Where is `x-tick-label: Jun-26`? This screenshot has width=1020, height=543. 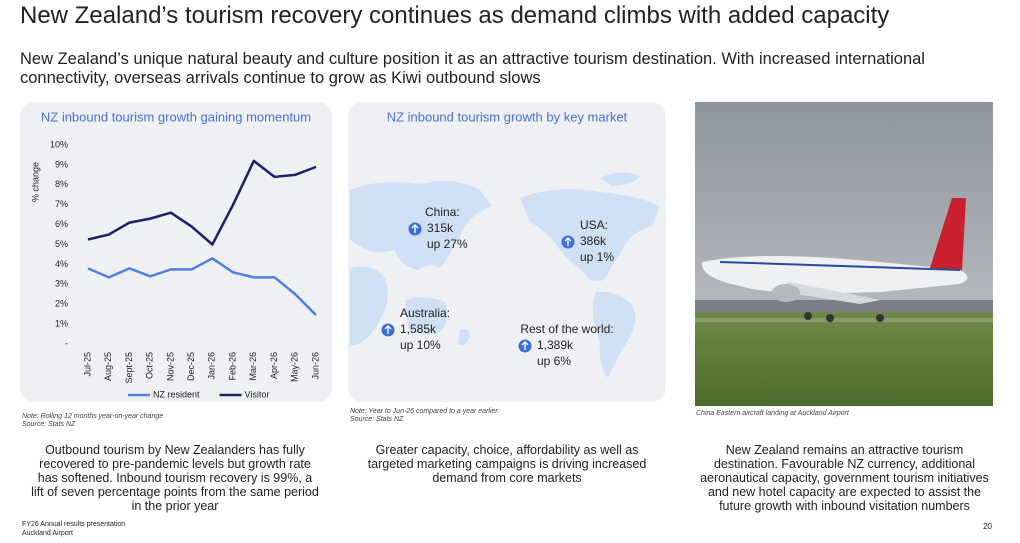 x-tick-label: Jun-26 is located at coordinates (315, 366).